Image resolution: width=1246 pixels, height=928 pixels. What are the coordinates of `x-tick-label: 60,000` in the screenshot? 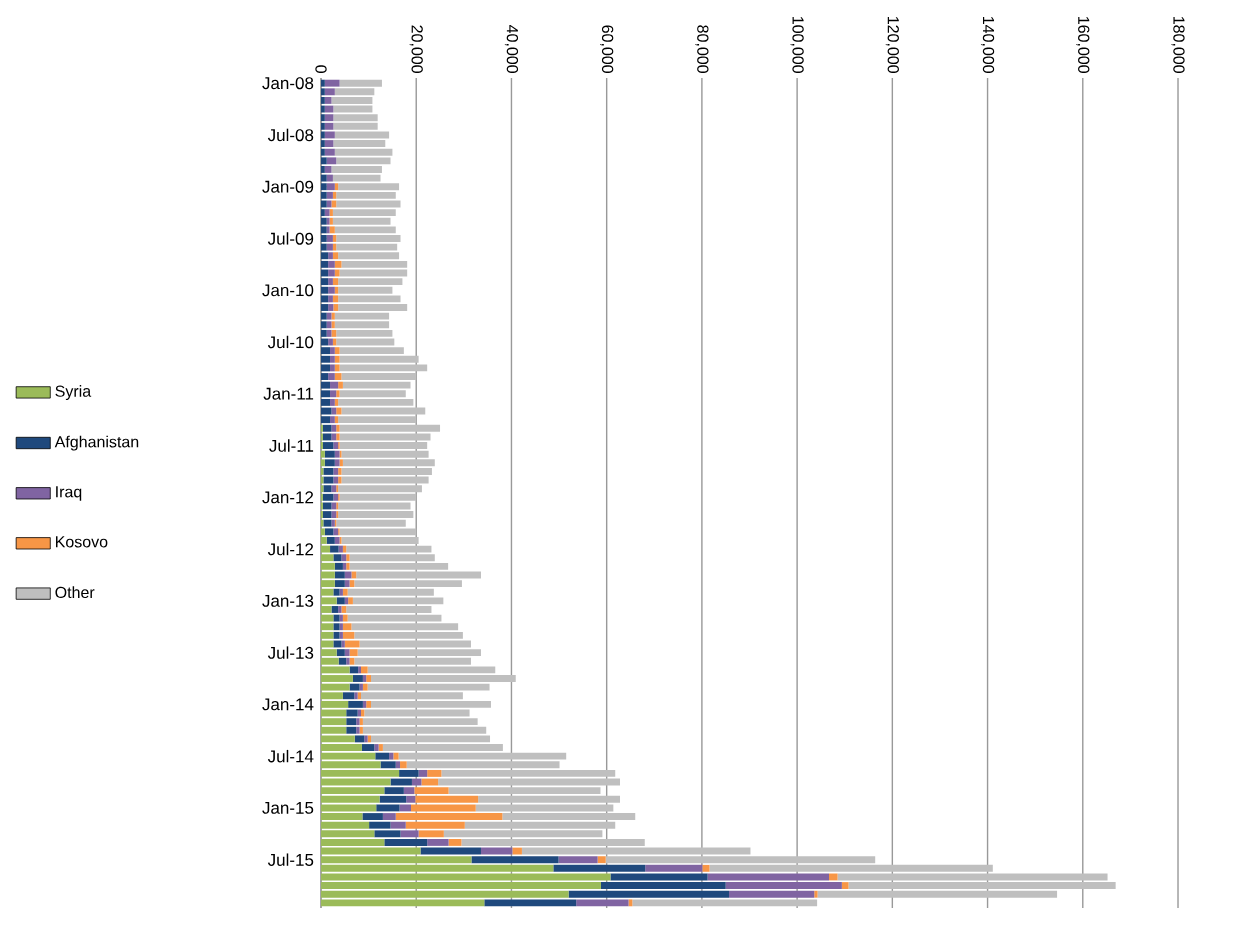 It's located at (607, 49).